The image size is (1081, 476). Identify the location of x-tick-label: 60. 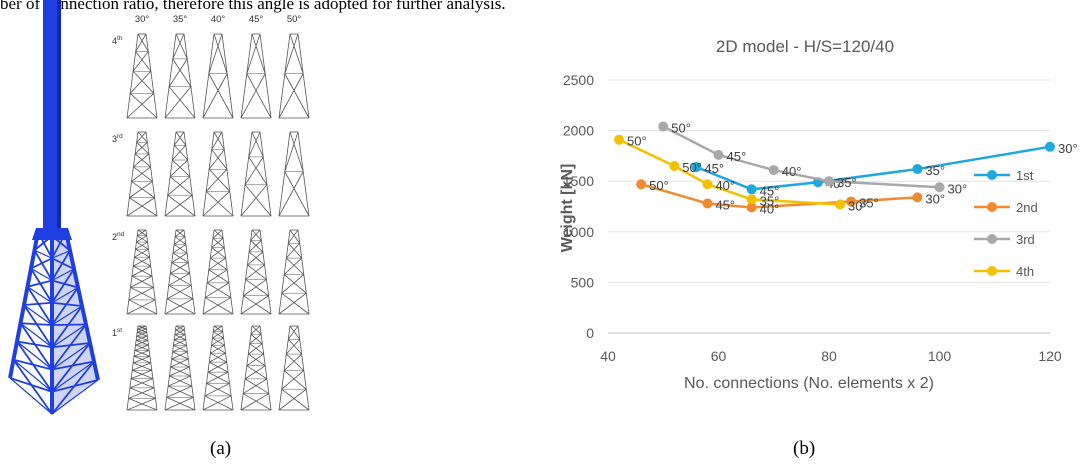
(719, 356).